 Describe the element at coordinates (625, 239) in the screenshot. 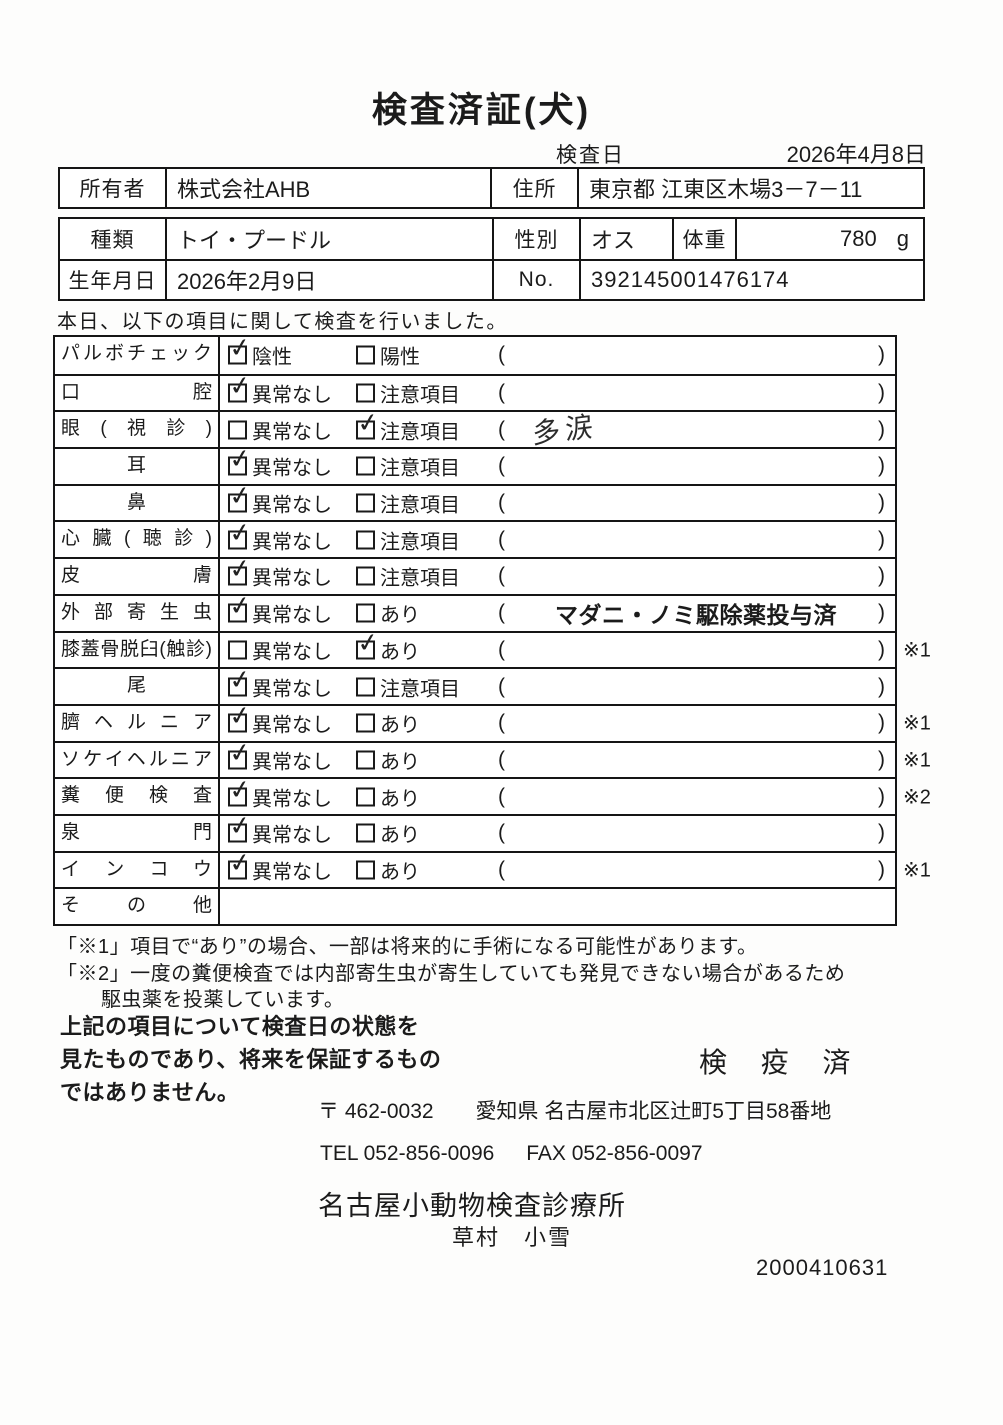

I see `sex-value: オス` at that location.